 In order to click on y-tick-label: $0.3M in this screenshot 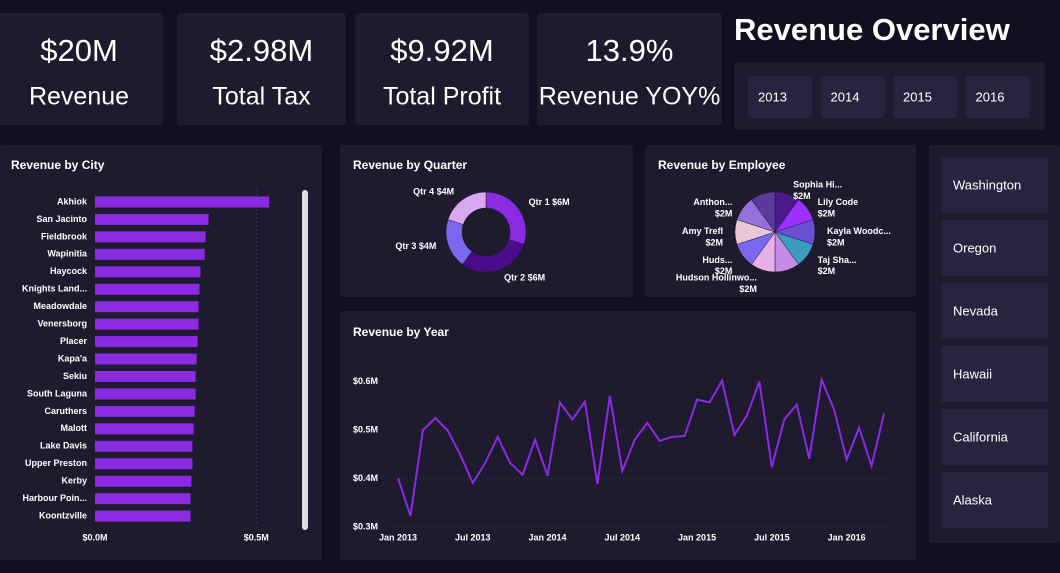, I will do `click(365, 526)`.